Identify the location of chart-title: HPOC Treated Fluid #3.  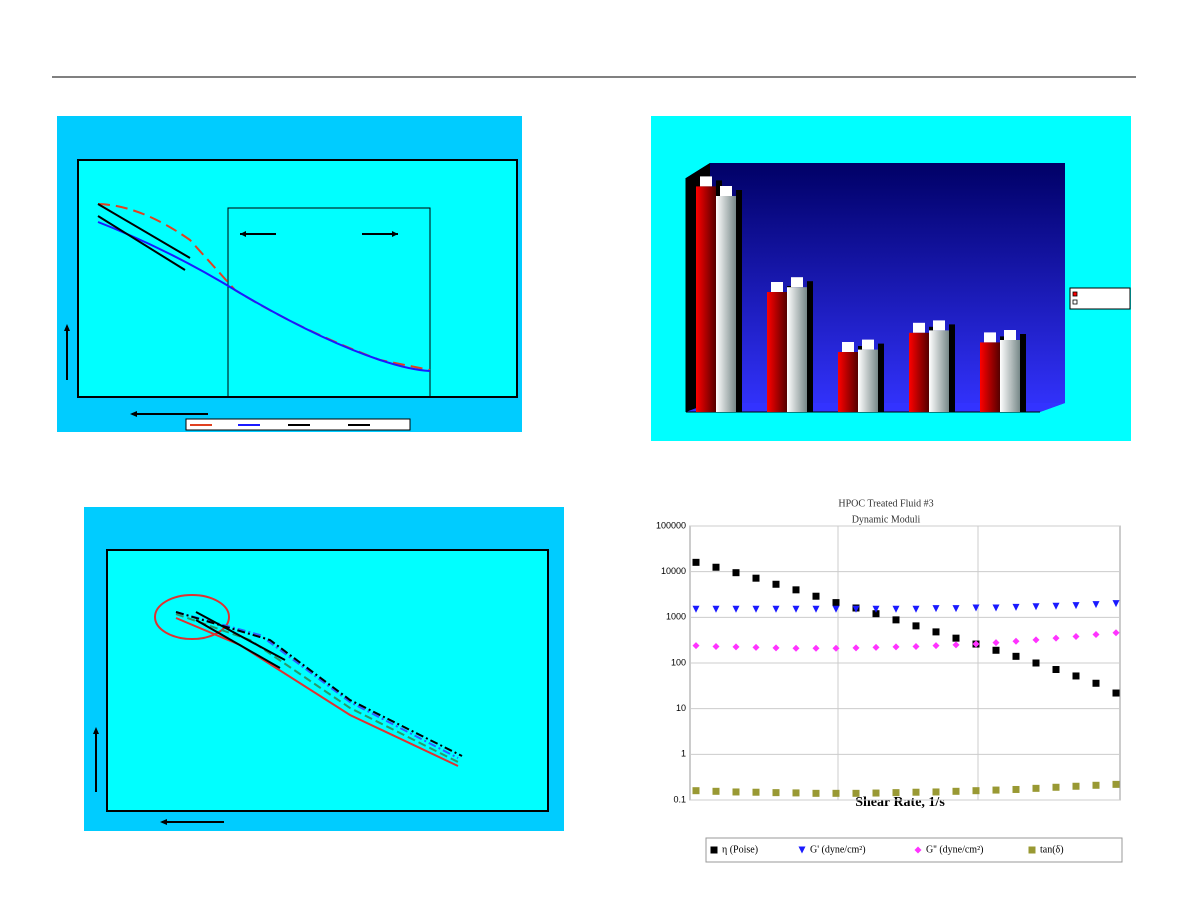
(885, 503).